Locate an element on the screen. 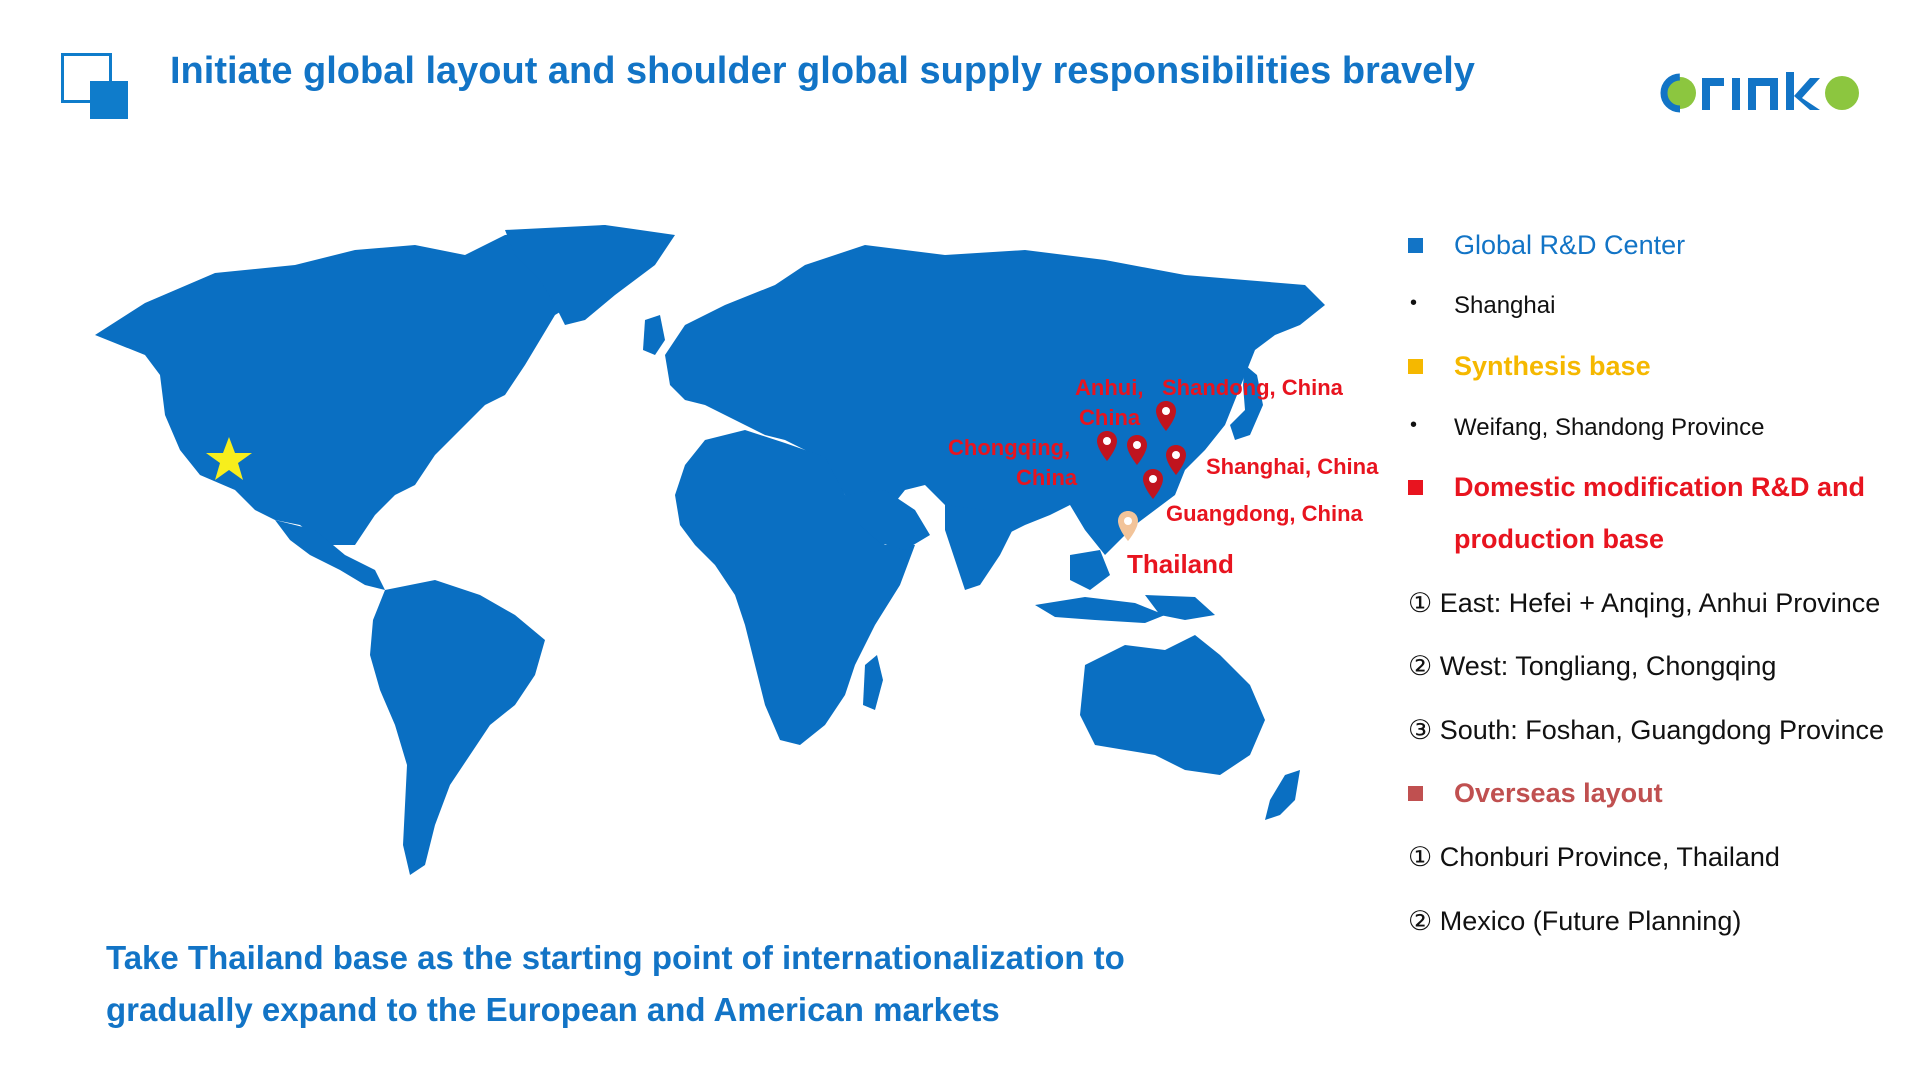 This screenshot has width=1920, height=1080. greenland-shape is located at coordinates (590, 275).